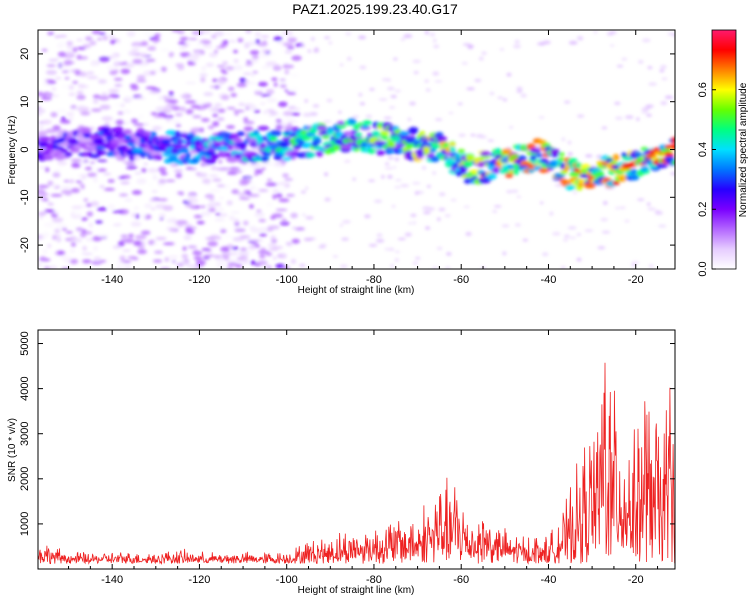  I want to click on colorbar-tick-label: 0.6, so click(703, 89).